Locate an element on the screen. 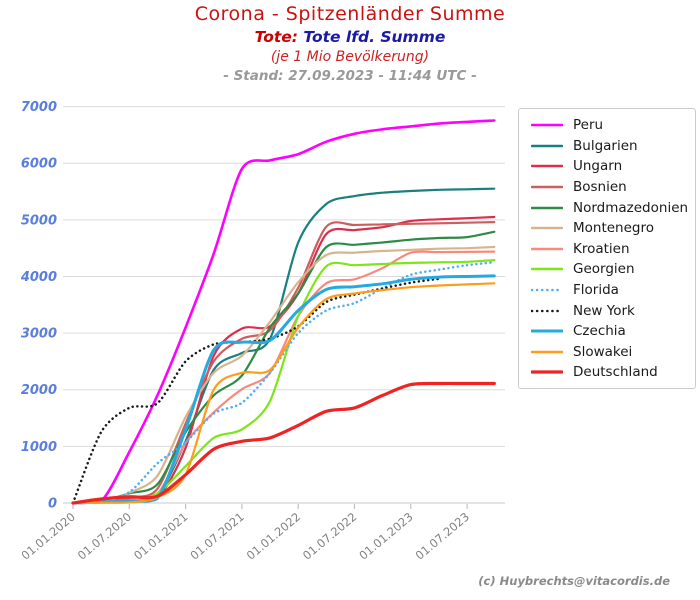  y-tick-label: 3000 is located at coordinates (39, 334).